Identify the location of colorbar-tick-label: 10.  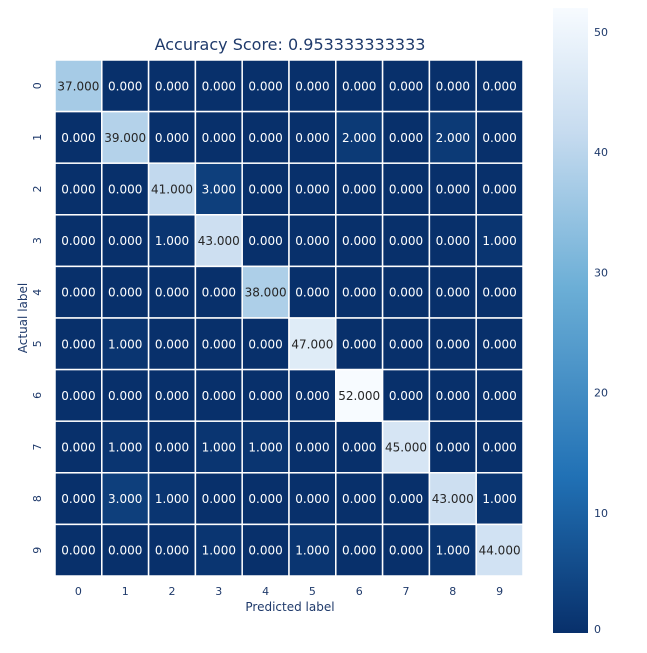
(601, 513).